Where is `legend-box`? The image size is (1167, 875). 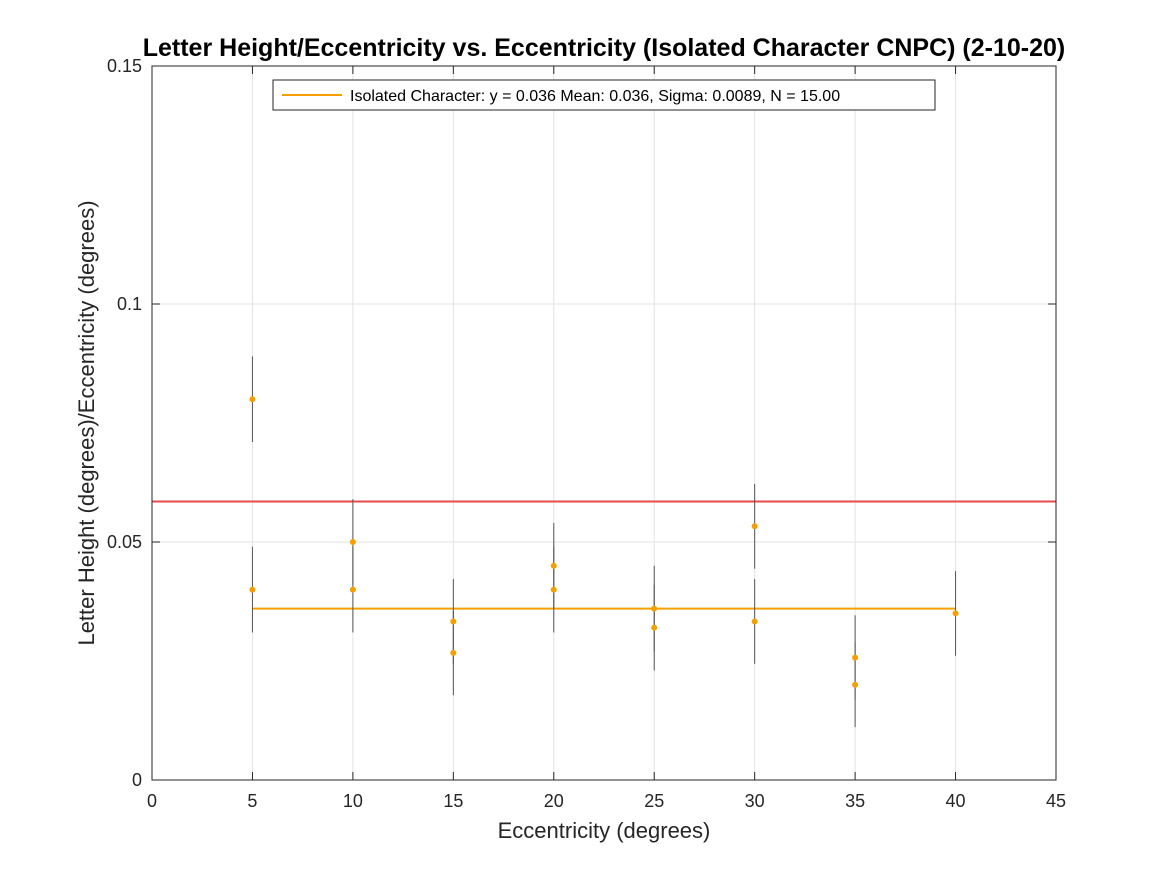 legend-box is located at coordinates (604, 95).